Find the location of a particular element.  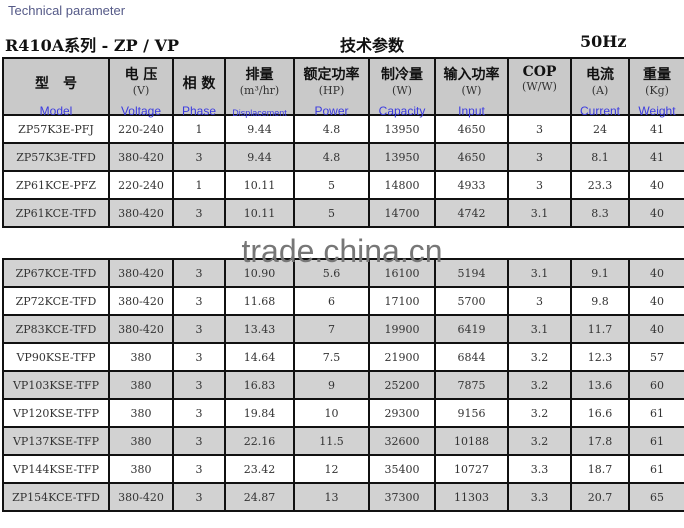

table-cell: 57 is located at coordinates (656, 357).